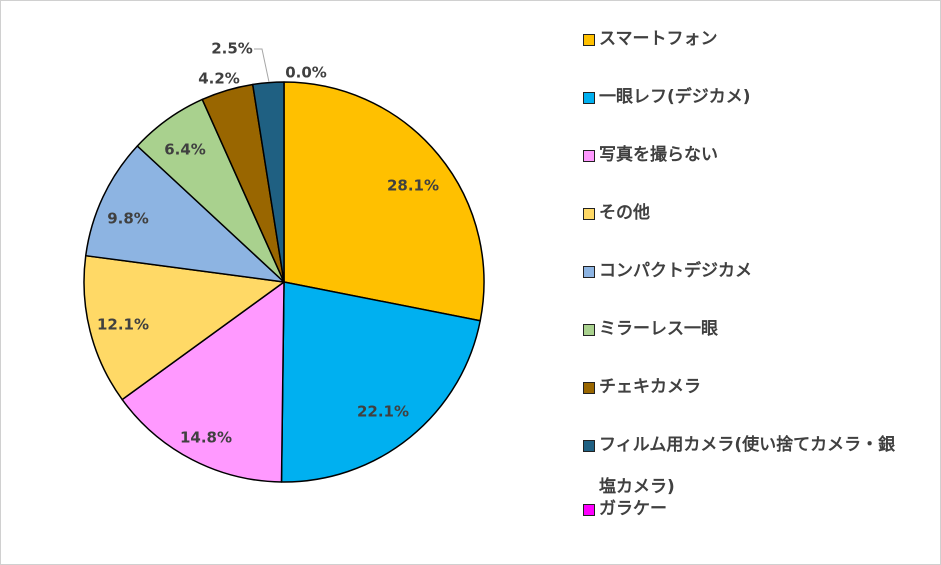 Image resolution: width=941 pixels, height=565 pixels. I want to click on slice-data-label: 2.5%, so click(232, 49).